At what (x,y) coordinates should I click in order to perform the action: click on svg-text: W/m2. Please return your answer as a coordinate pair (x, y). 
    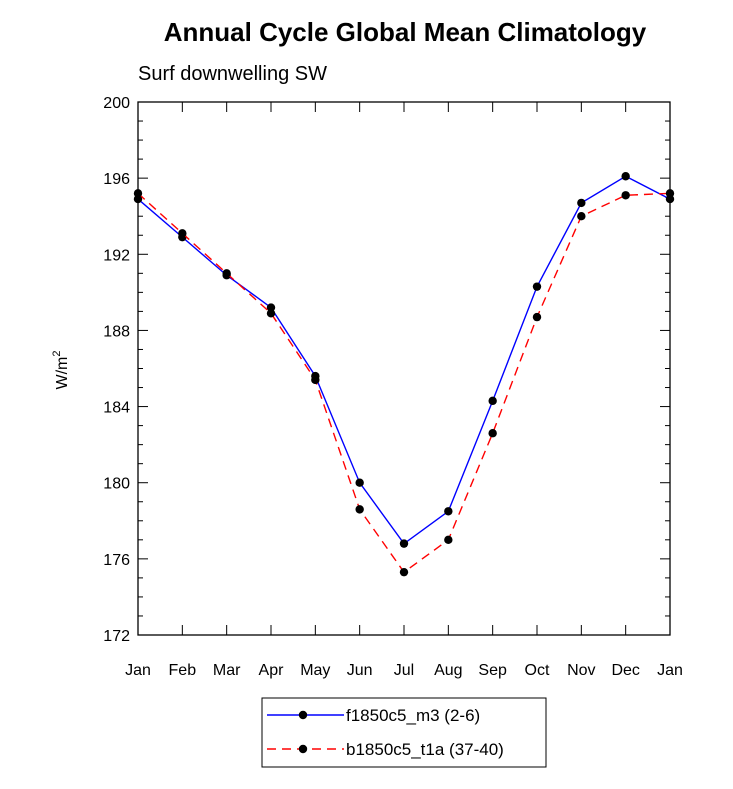
    Looking at the image, I should click on (61, 370).